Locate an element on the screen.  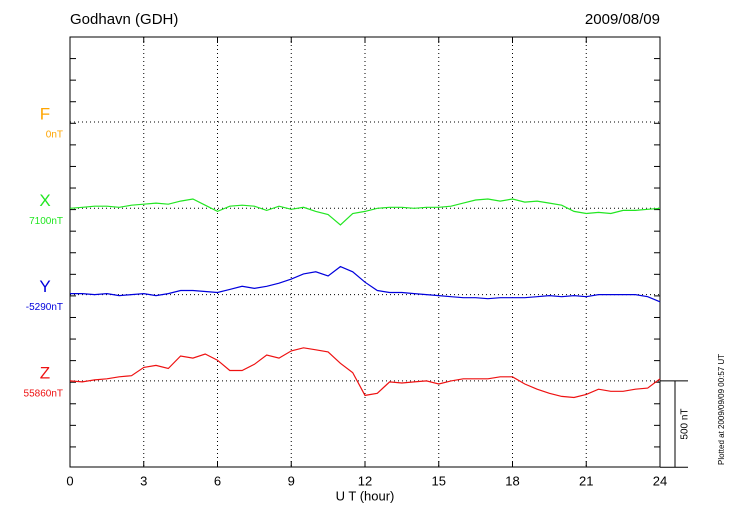
x-tick-label: 18 is located at coordinates (512, 480).